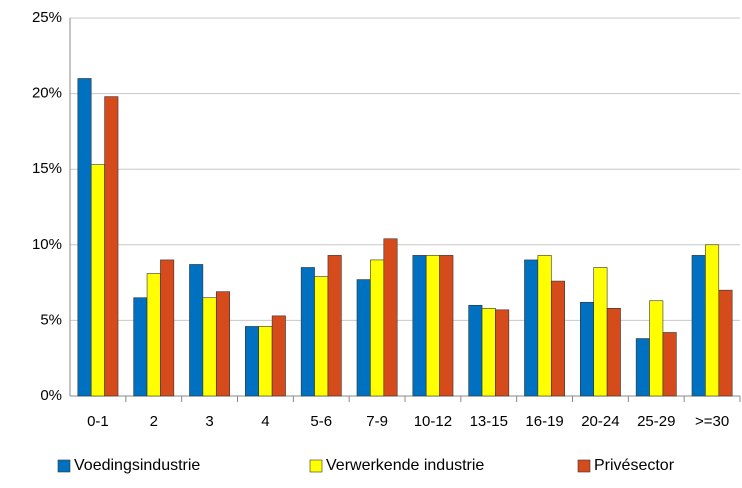 The height and width of the screenshot is (488, 742). Describe the element at coordinates (544, 421) in the screenshot. I see `x-tick-label: 16-19` at that location.